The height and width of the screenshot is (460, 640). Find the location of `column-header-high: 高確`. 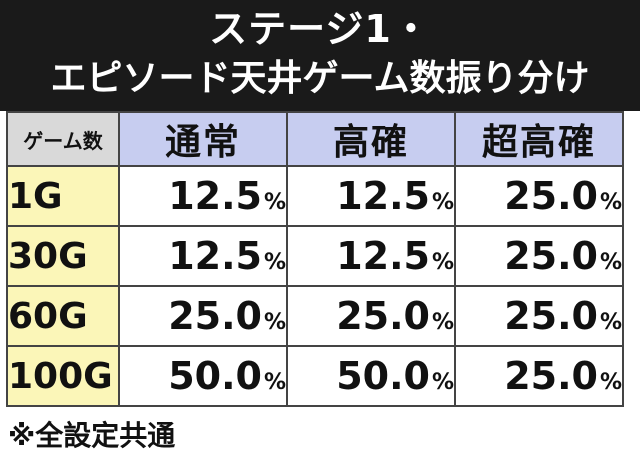

column-header-high: 高確 is located at coordinates (371, 139).